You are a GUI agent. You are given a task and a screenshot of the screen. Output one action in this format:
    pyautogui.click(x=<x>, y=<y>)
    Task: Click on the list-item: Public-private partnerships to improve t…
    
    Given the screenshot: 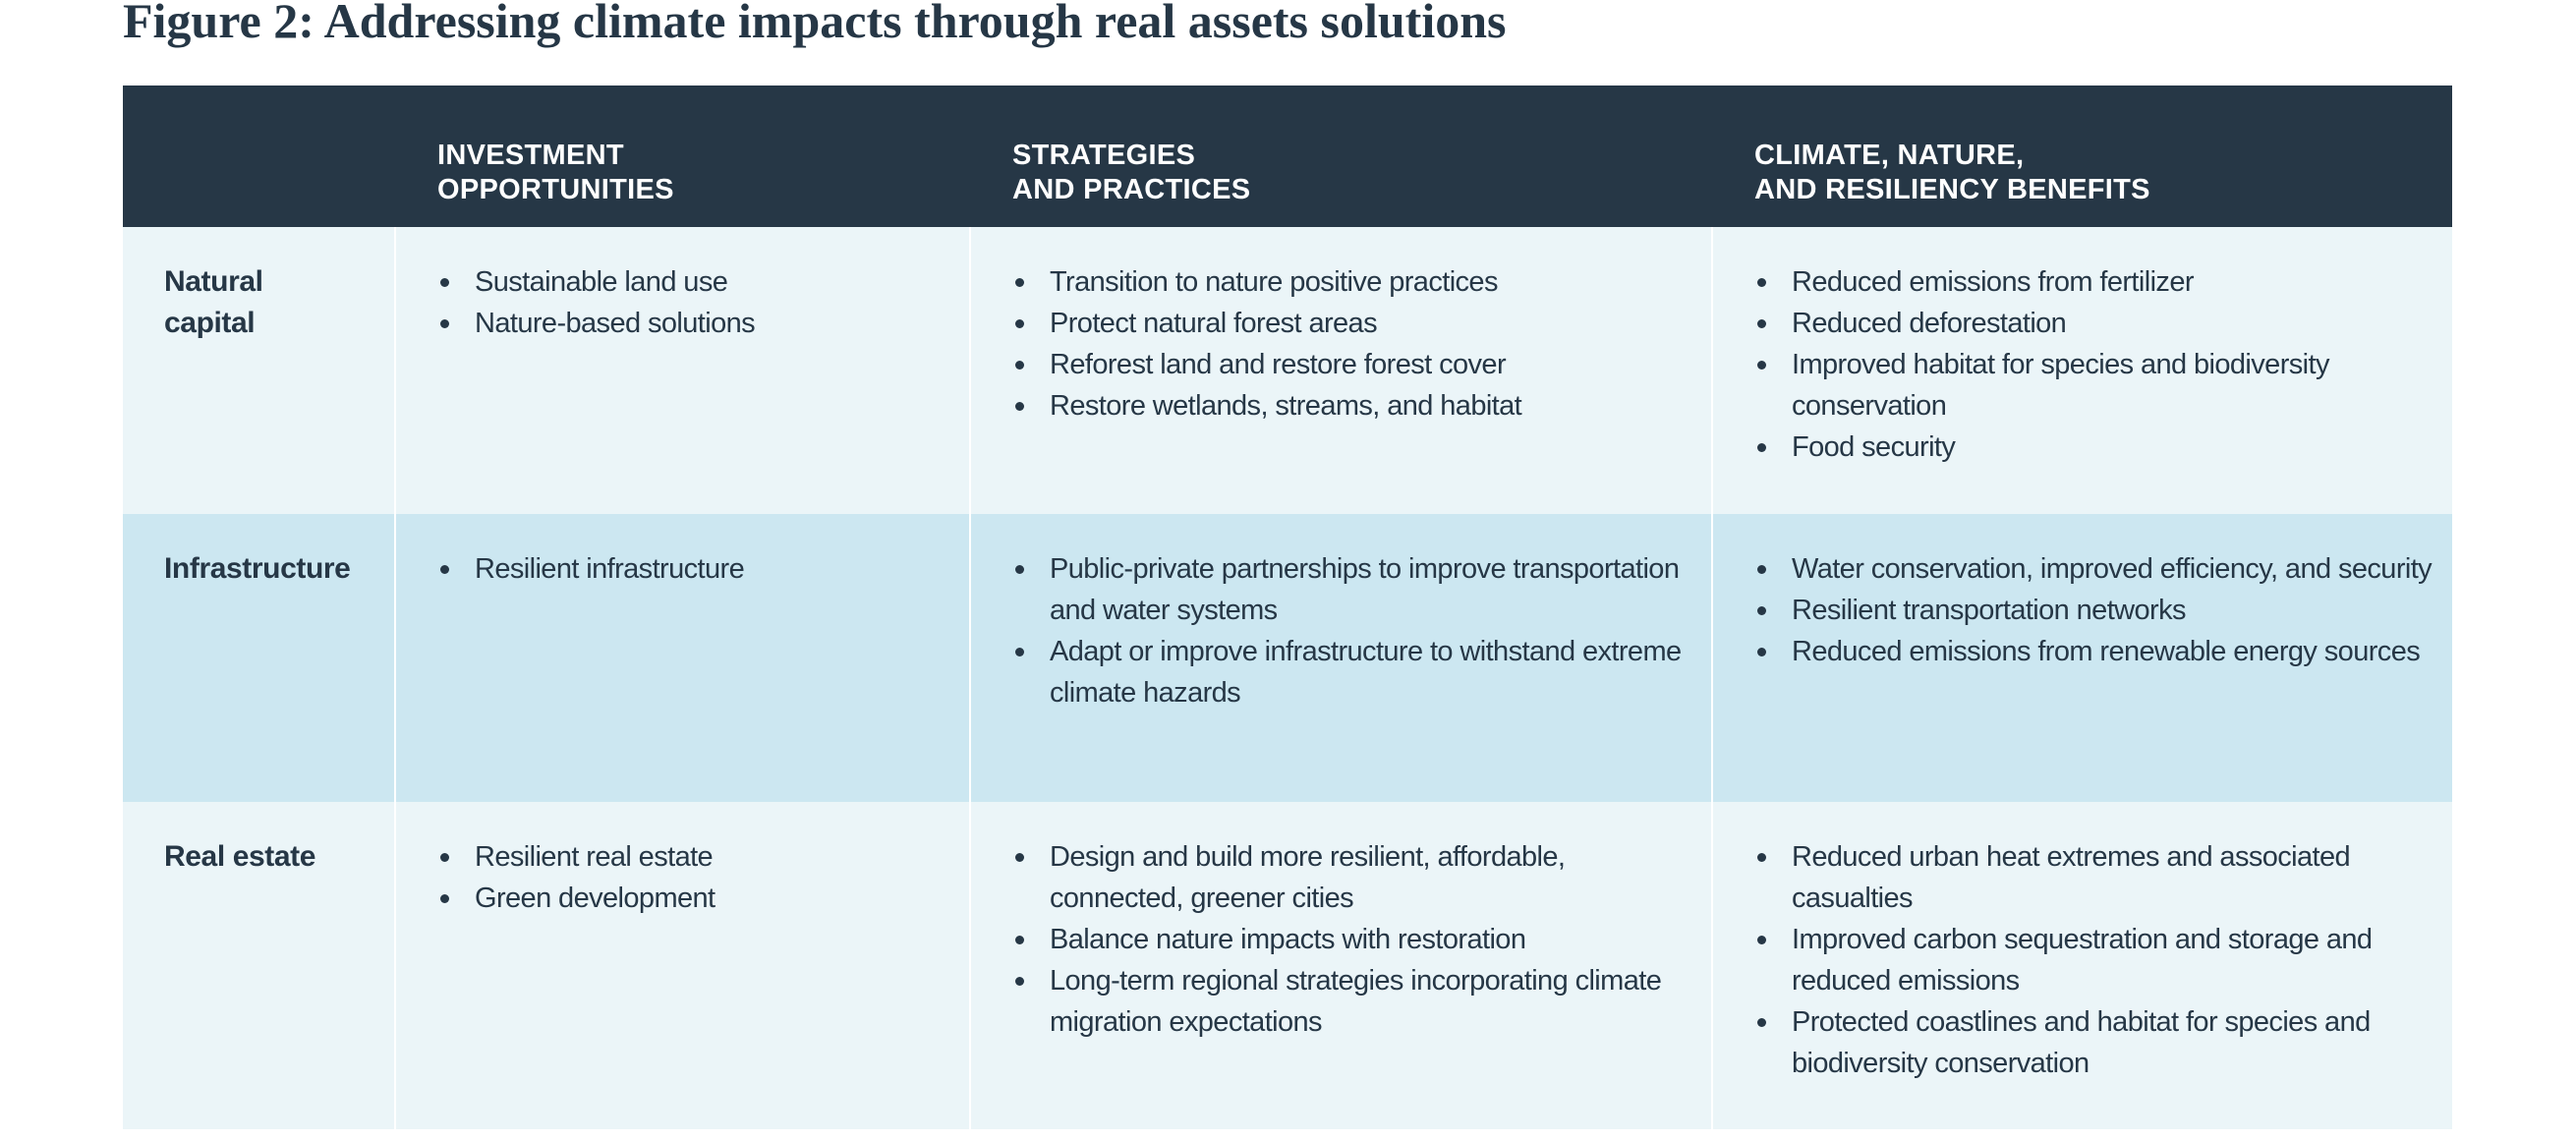 What is the action you would take?
    pyautogui.click(x=1351, y=589)
    